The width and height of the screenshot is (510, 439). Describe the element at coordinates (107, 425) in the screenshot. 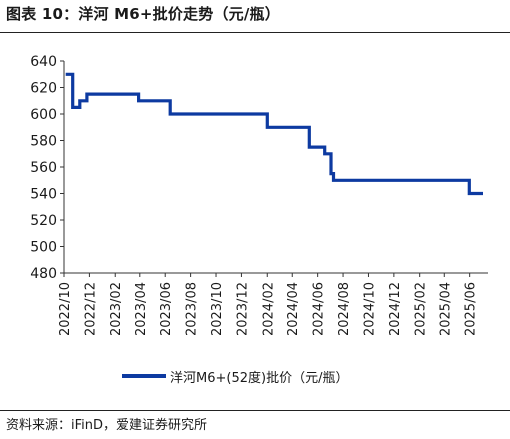

I see `source-note: 资料来源：iFinD，爱建证券研究所` at that location.